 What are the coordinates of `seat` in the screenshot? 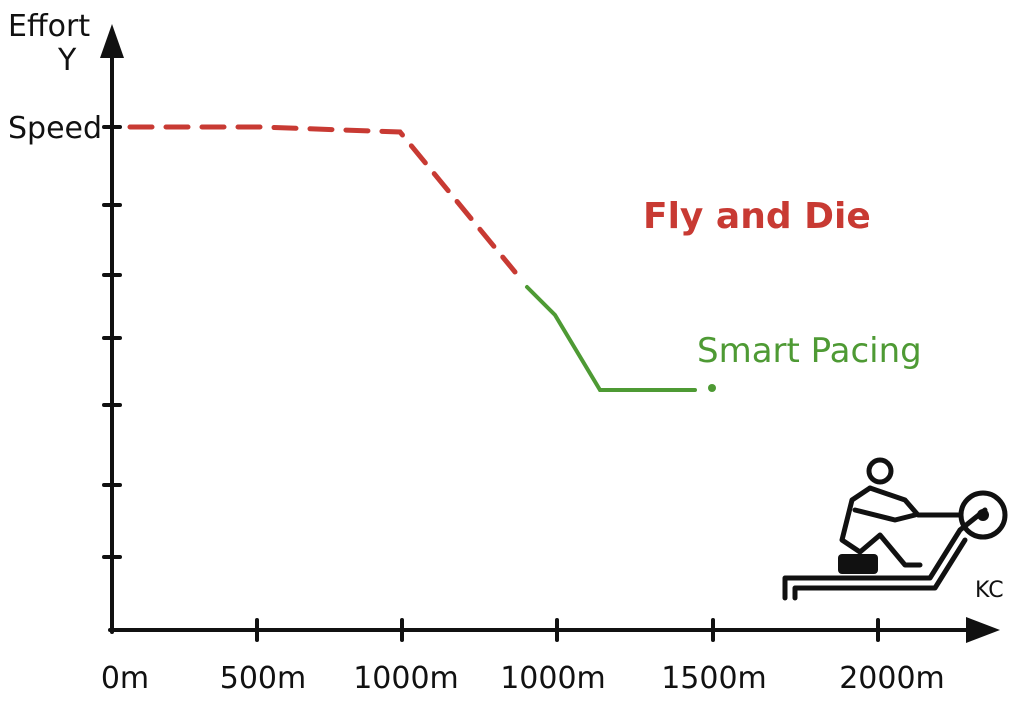 It's located at (858, 564).